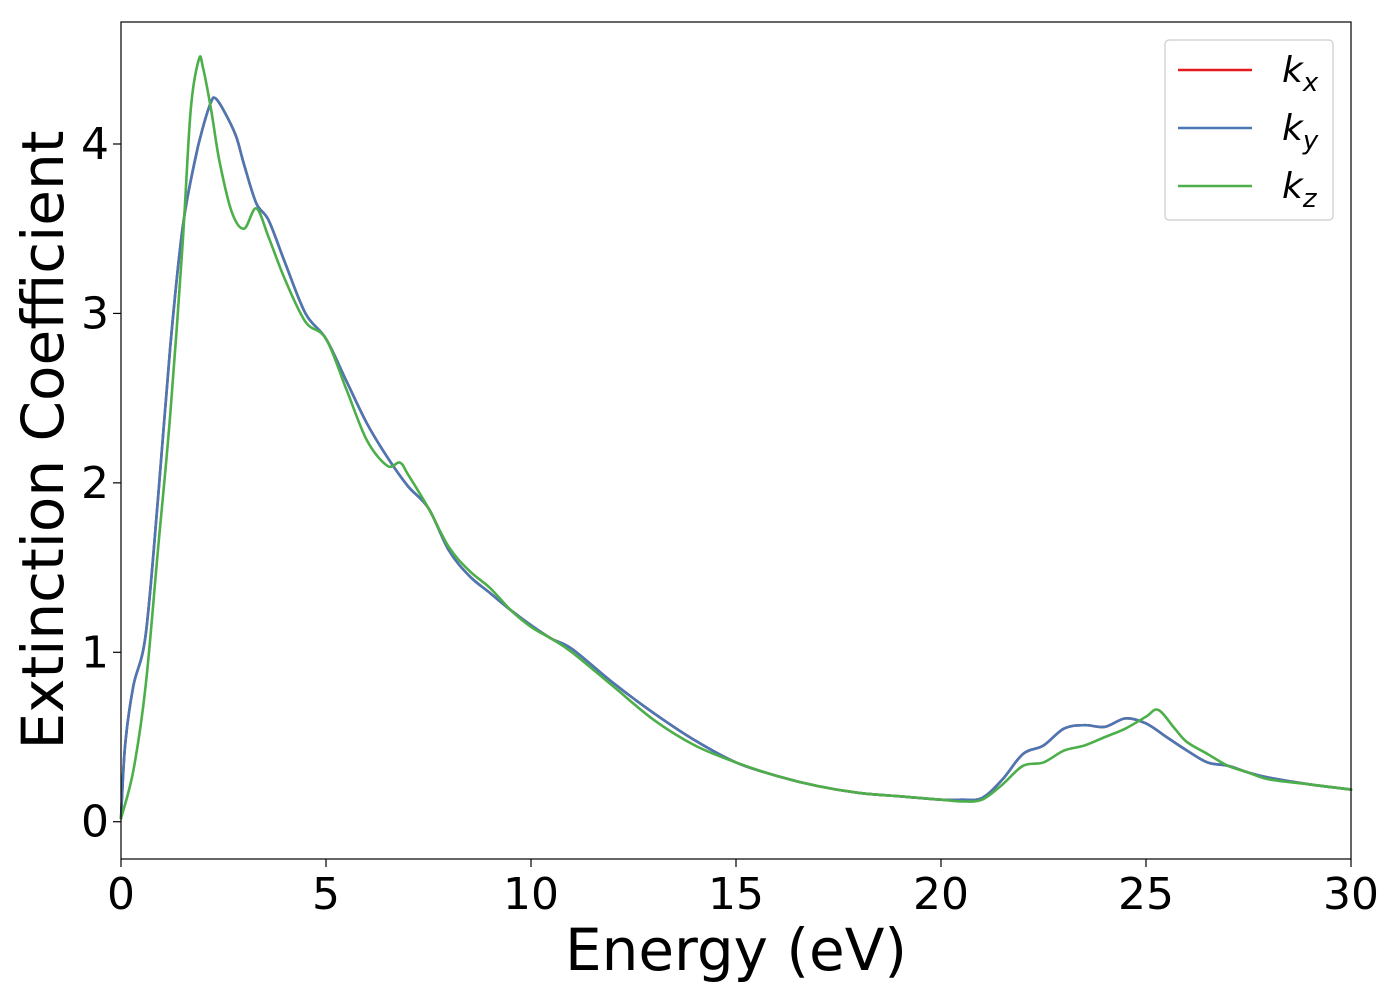 This screenshot has width=1400, height=1005. Describe the element at coordinates (326, 894) in the screenshot. I see `x-tick-label: 5` at that location.